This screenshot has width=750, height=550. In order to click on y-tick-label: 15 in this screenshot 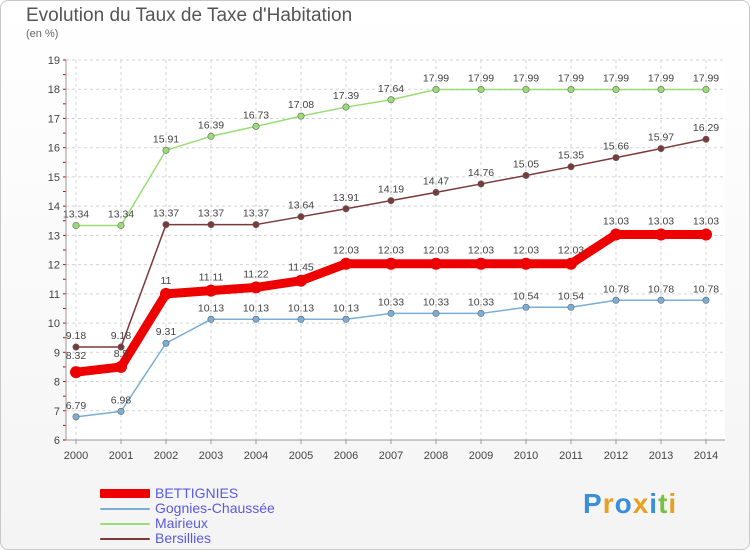, I will do `click(54, 178)`.